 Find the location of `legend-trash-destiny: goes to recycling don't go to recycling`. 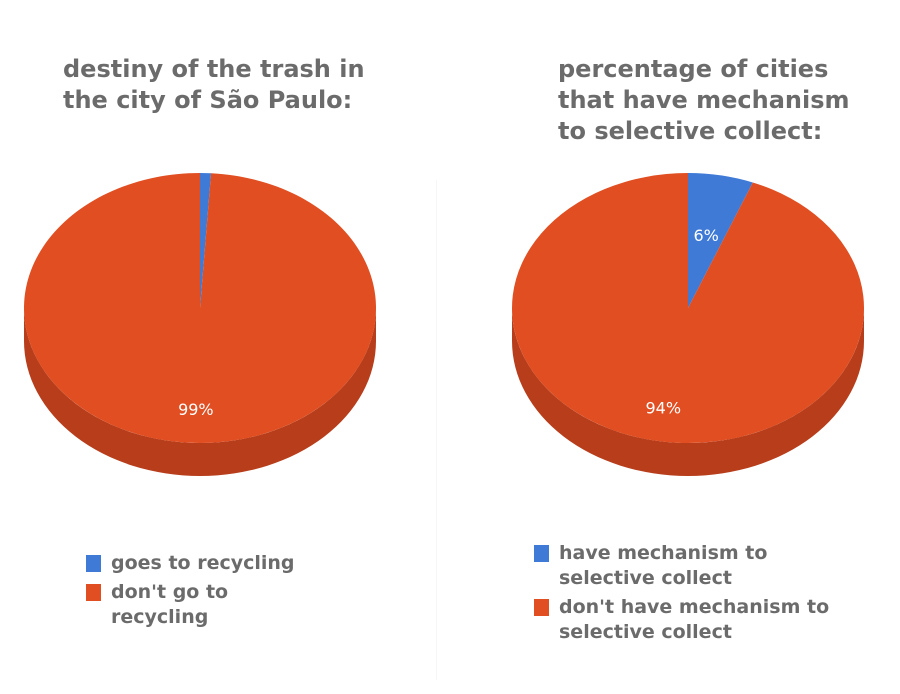

legend-trash-destiny: goes to recycling don't go to recycling is located at coordinates (251, 592).